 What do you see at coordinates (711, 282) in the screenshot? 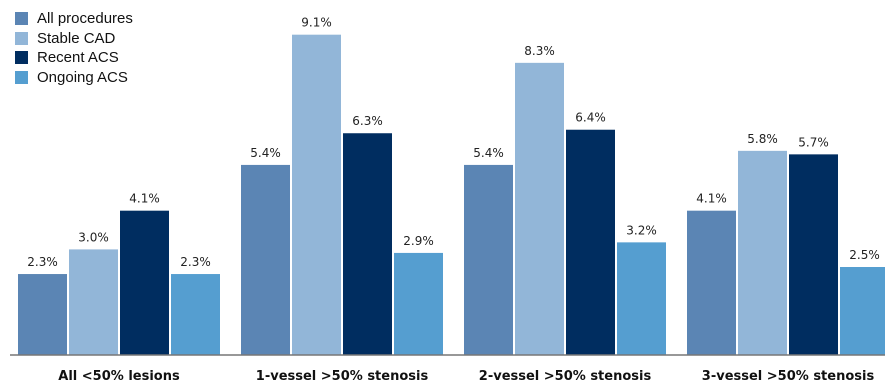
I see `bar-3-vessel-50-stenosis-all-procedures` at bounding box center [711, 282].